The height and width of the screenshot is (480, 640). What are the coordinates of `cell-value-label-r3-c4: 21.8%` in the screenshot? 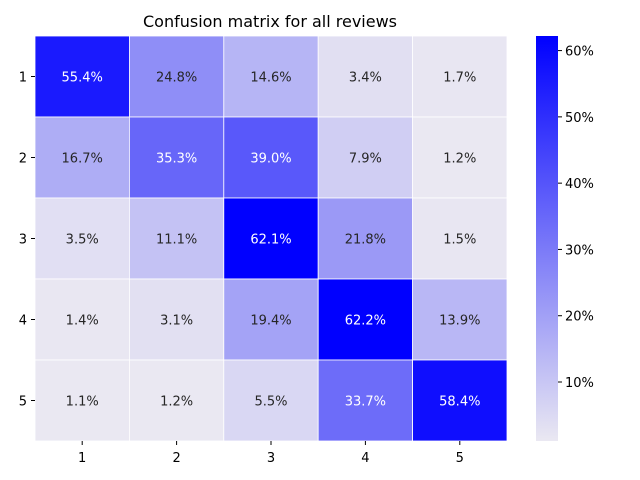 It's located at (365, 240).